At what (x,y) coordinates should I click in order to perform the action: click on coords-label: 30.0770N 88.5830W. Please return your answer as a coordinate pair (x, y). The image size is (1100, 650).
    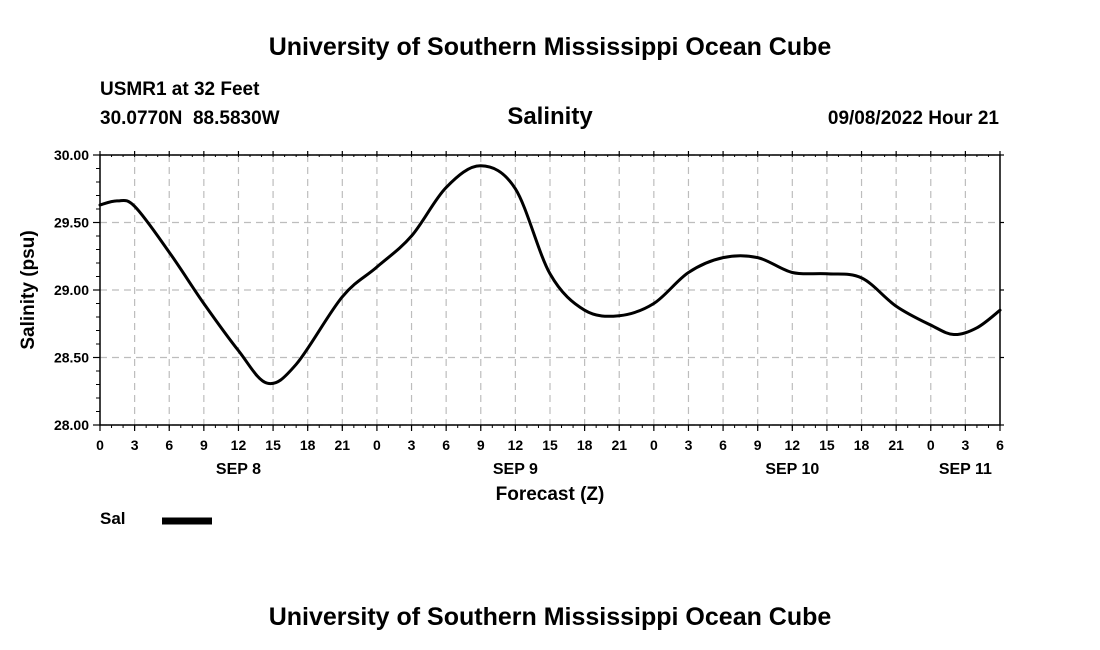
    Looking at the image, I should click on (190, 118).